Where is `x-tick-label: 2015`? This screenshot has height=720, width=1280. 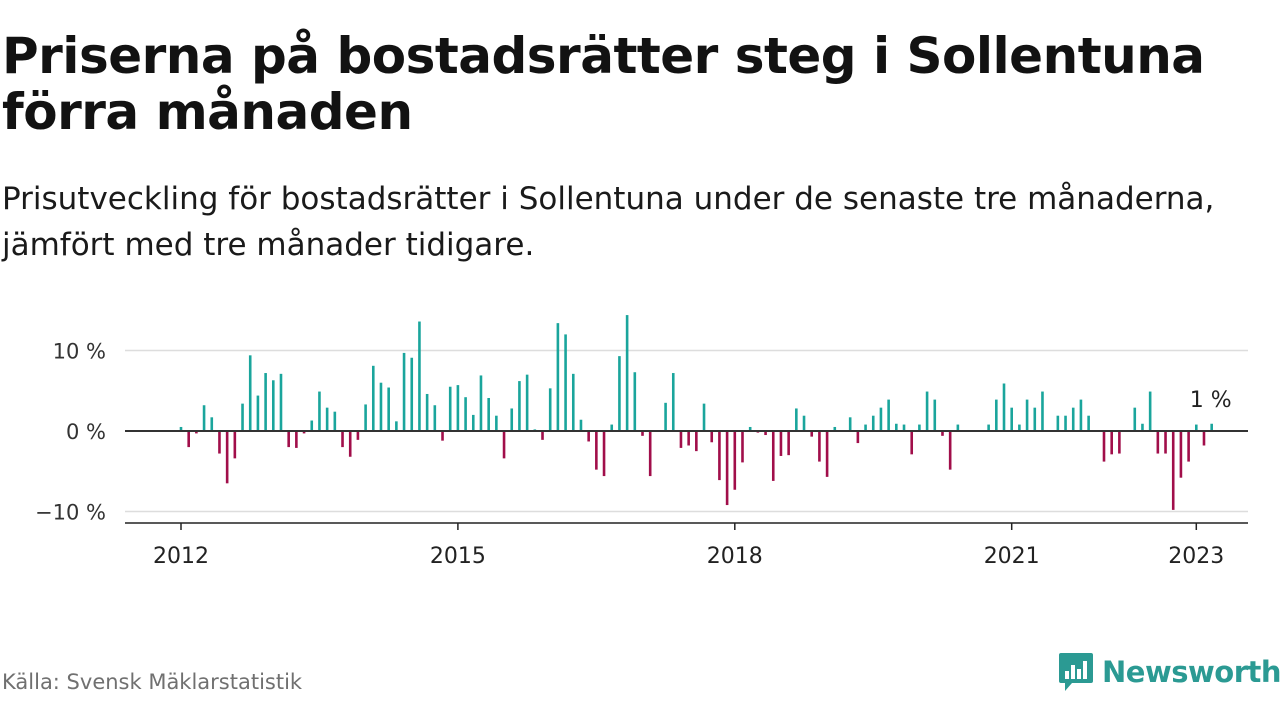 x-tick-label: 2015 is located at coordinates (458, 556).